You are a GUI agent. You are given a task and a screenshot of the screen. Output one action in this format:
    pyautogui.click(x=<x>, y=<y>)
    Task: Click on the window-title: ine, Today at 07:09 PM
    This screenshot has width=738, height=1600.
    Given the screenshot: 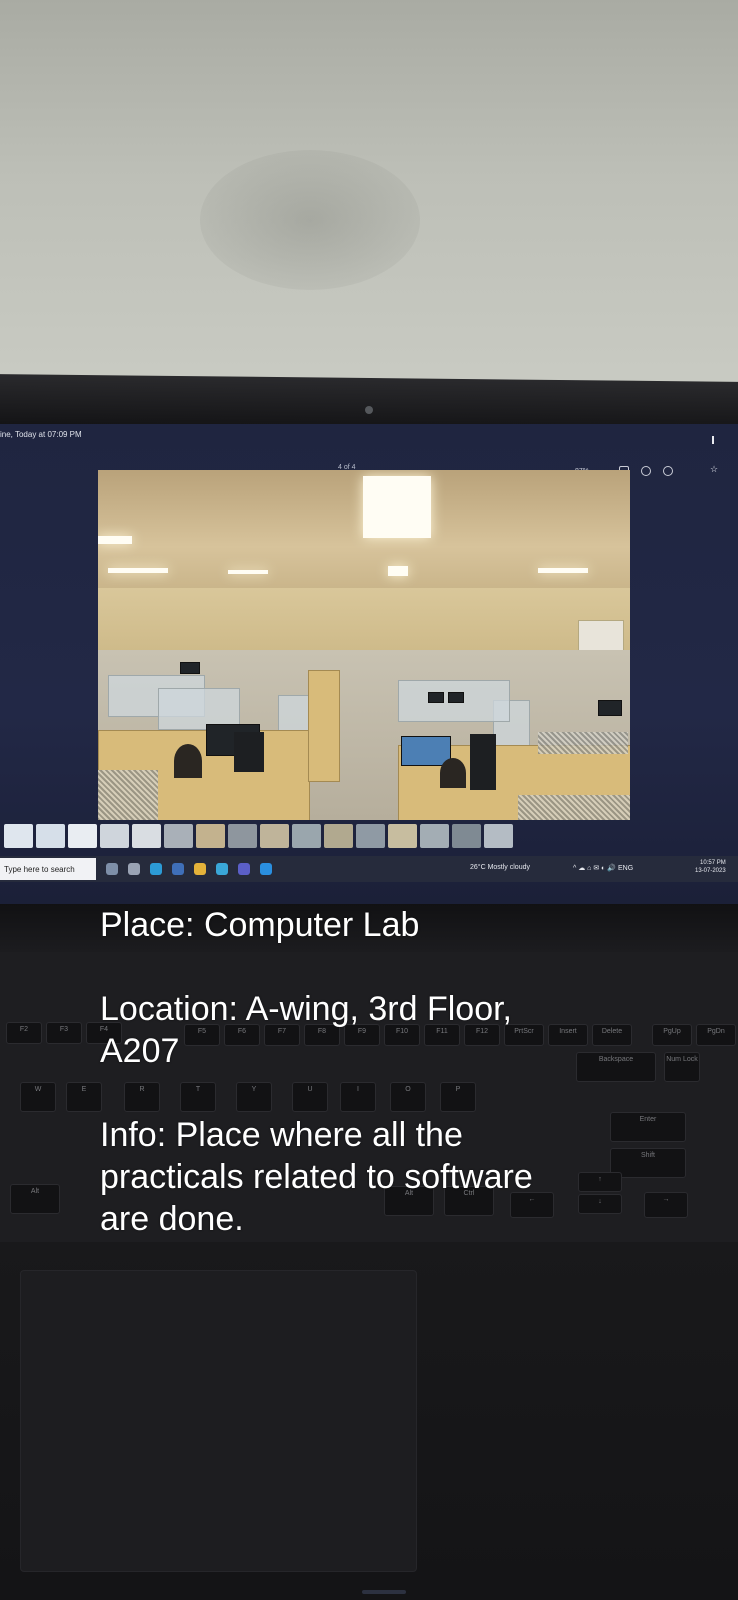 What is the action you would take?
    pyautogui.click(x=41, y=434)
    